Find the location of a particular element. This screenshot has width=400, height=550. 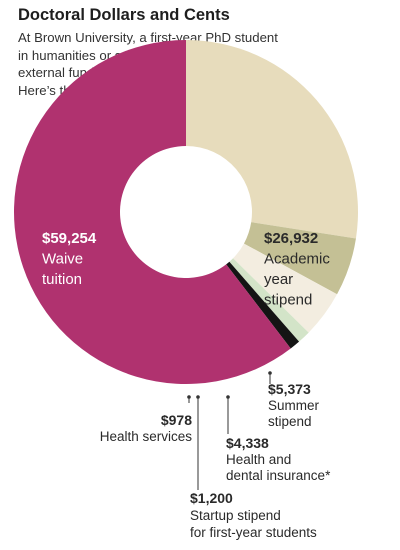

slice-value-label: $4,338 is located at coordinates (247, 443).